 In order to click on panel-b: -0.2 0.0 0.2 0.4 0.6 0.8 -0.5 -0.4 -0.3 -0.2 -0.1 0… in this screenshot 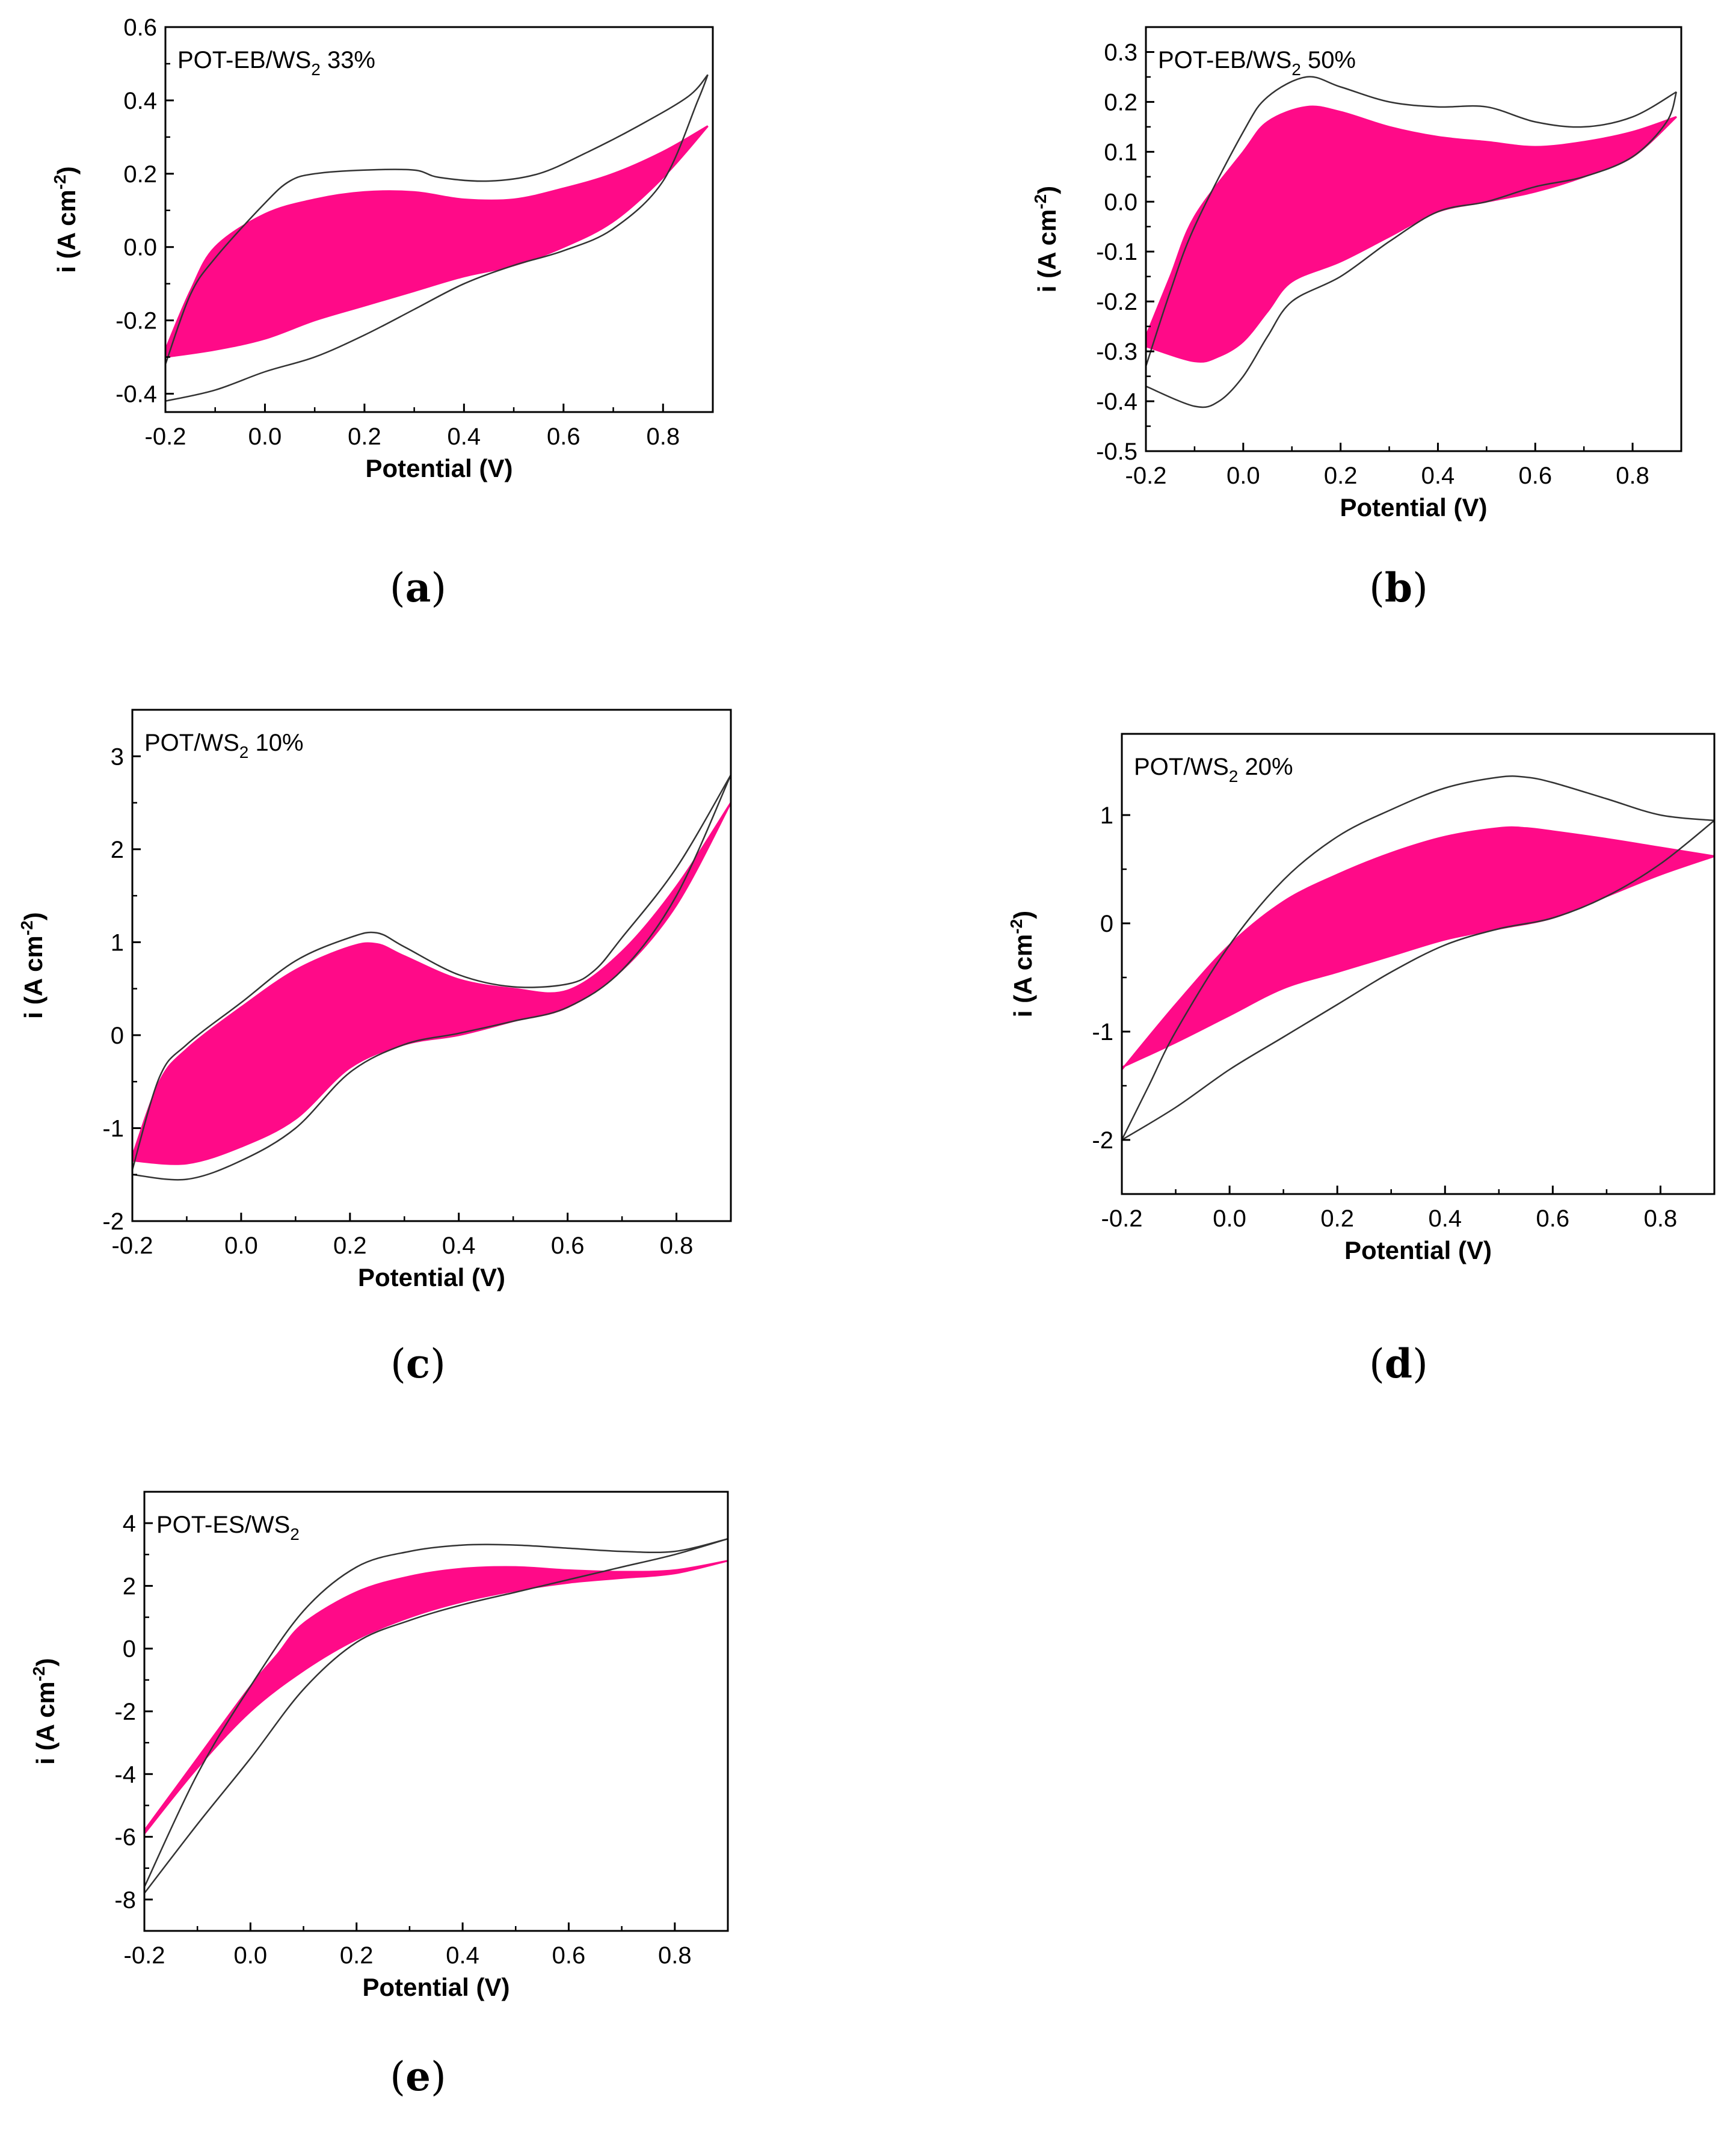, I will do `click(1356, 318)`.